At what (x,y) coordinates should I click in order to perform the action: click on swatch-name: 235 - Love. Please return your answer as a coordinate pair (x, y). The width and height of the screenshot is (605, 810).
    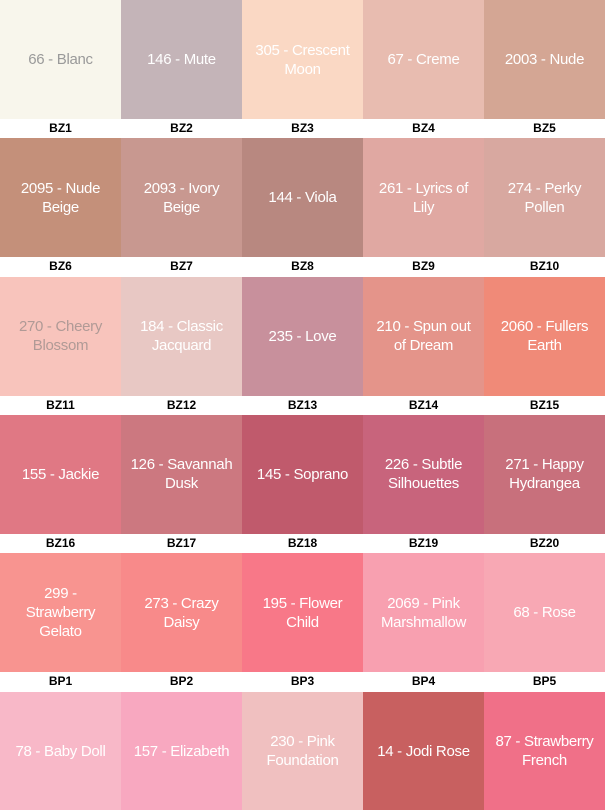
    Looking at the image, I should click on (302, 336).